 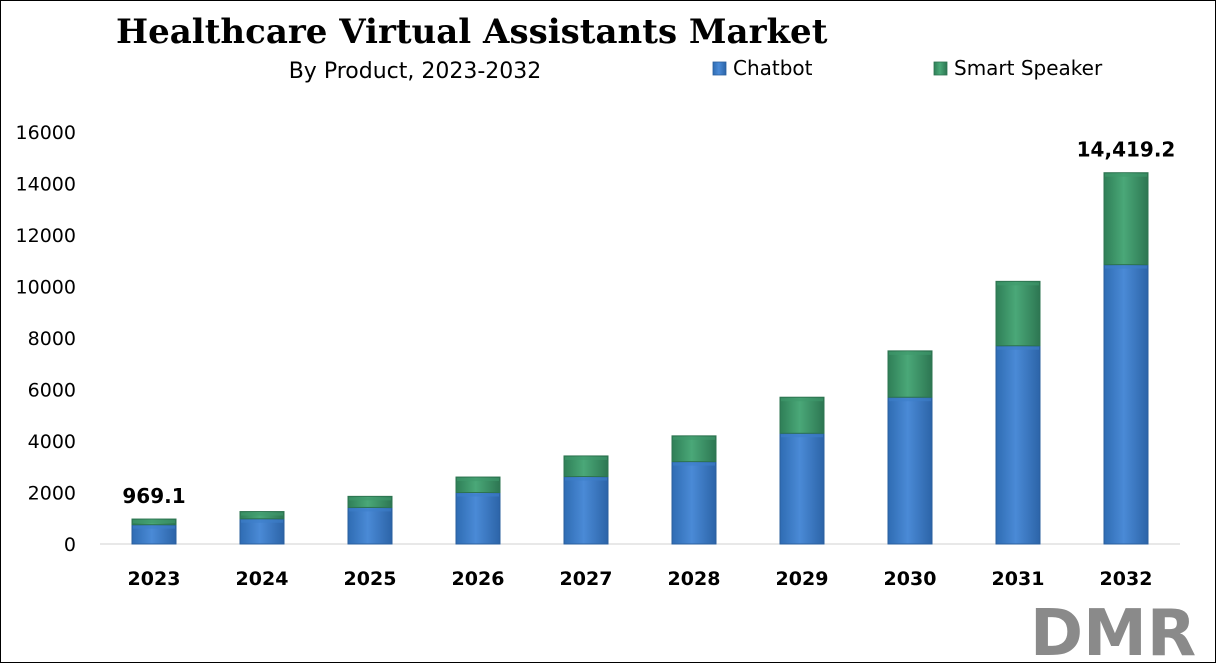 What do you see at coordinates (370, 499) in the screenshot?
I see `bar-bevel-smart-speaker-2025` at bounding box center [370, 499].